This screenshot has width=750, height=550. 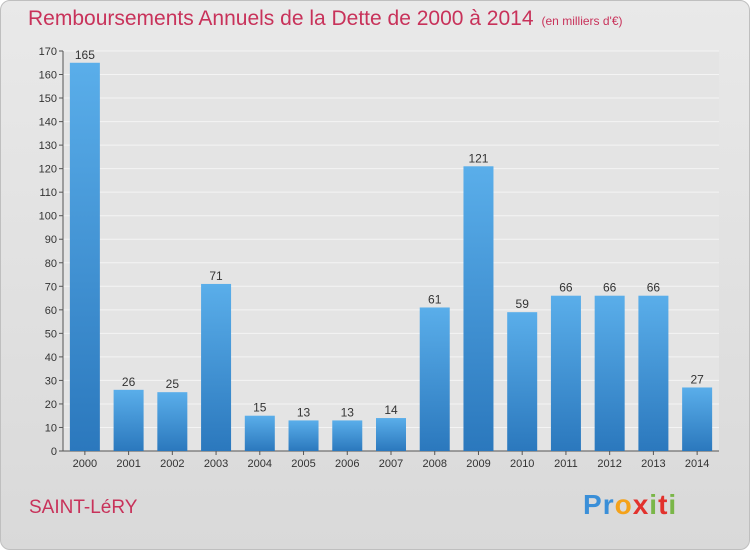 I want to click on bar-value-label: 165, so click(x=85, y=55).